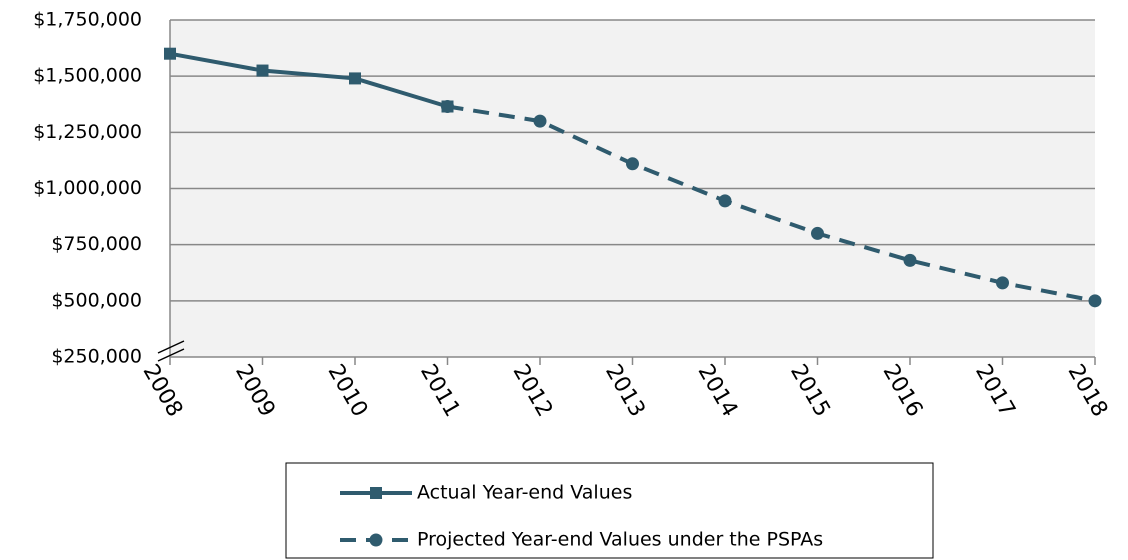 This screenshot has width=1128, height=560. I want to click on x-tick-label: 2008, so click(163, 390).